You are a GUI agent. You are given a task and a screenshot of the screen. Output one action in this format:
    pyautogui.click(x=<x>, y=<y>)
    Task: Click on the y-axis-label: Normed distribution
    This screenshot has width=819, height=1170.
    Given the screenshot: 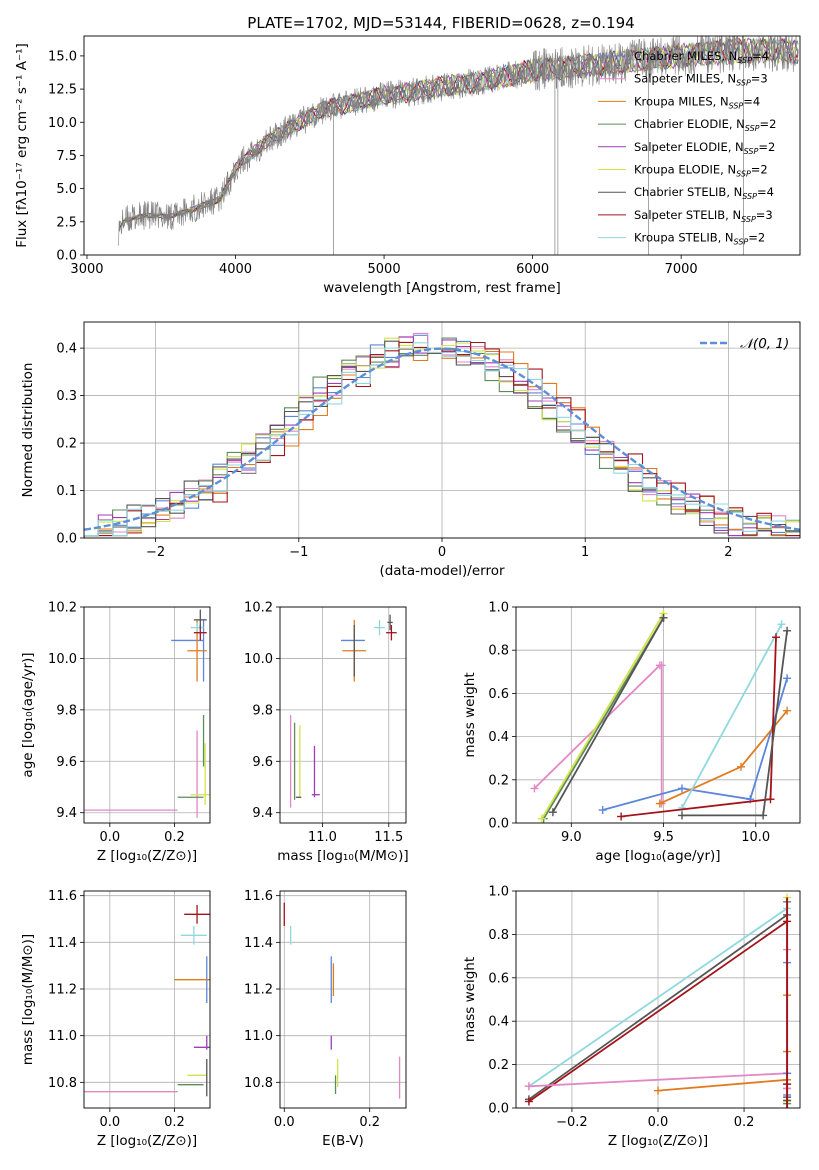 What is the action you would take?
    pyautogui.click(x=28, y=430)
    